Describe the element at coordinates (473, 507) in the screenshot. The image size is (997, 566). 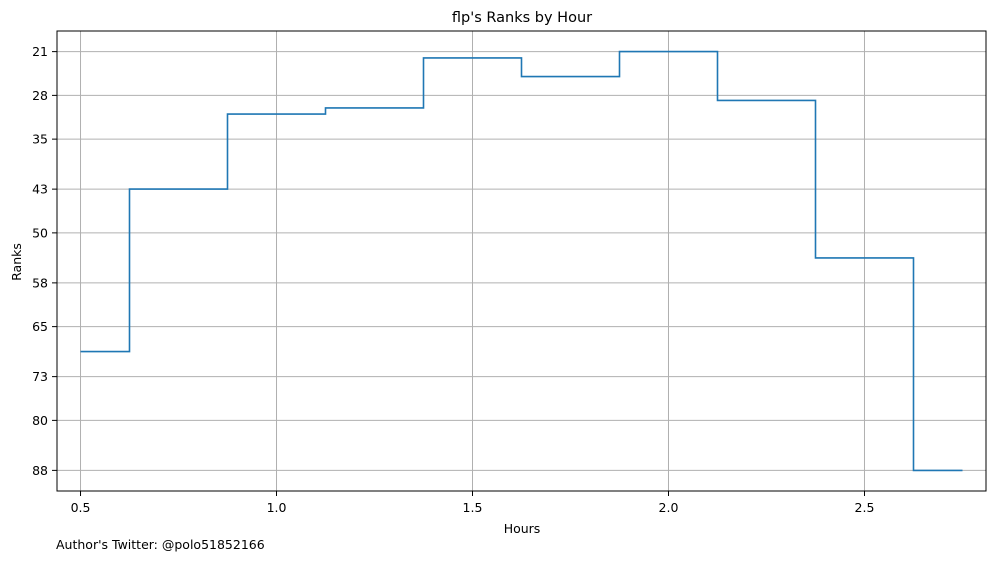
I see `x-tick-label: 1.5` at that location.